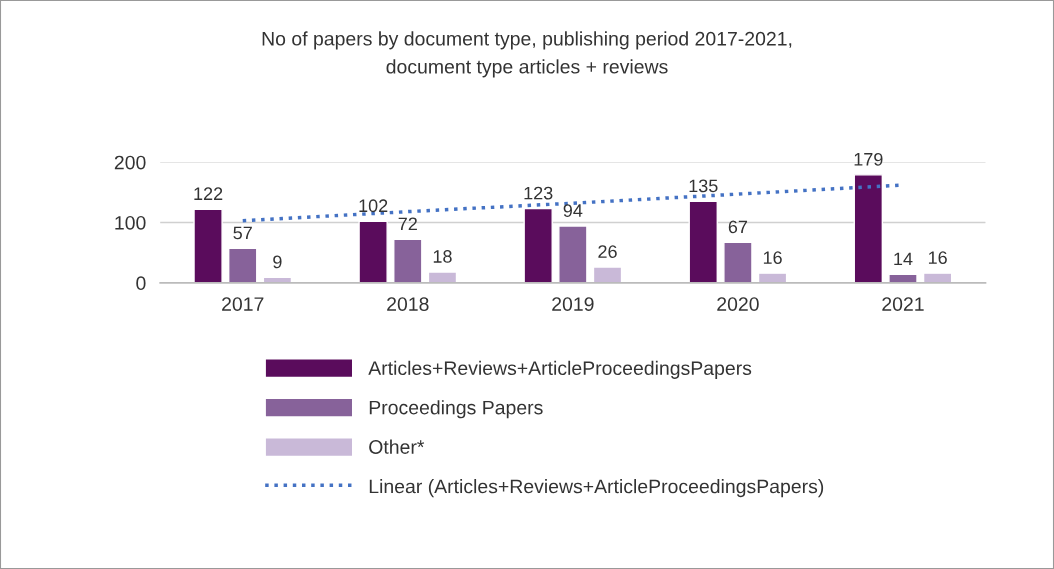 The image size is (1054, 569). What do you see at coordinates (141, 283) in the screenshot?
I see `y-tick-label: 0` at bounding box center [141, 283].